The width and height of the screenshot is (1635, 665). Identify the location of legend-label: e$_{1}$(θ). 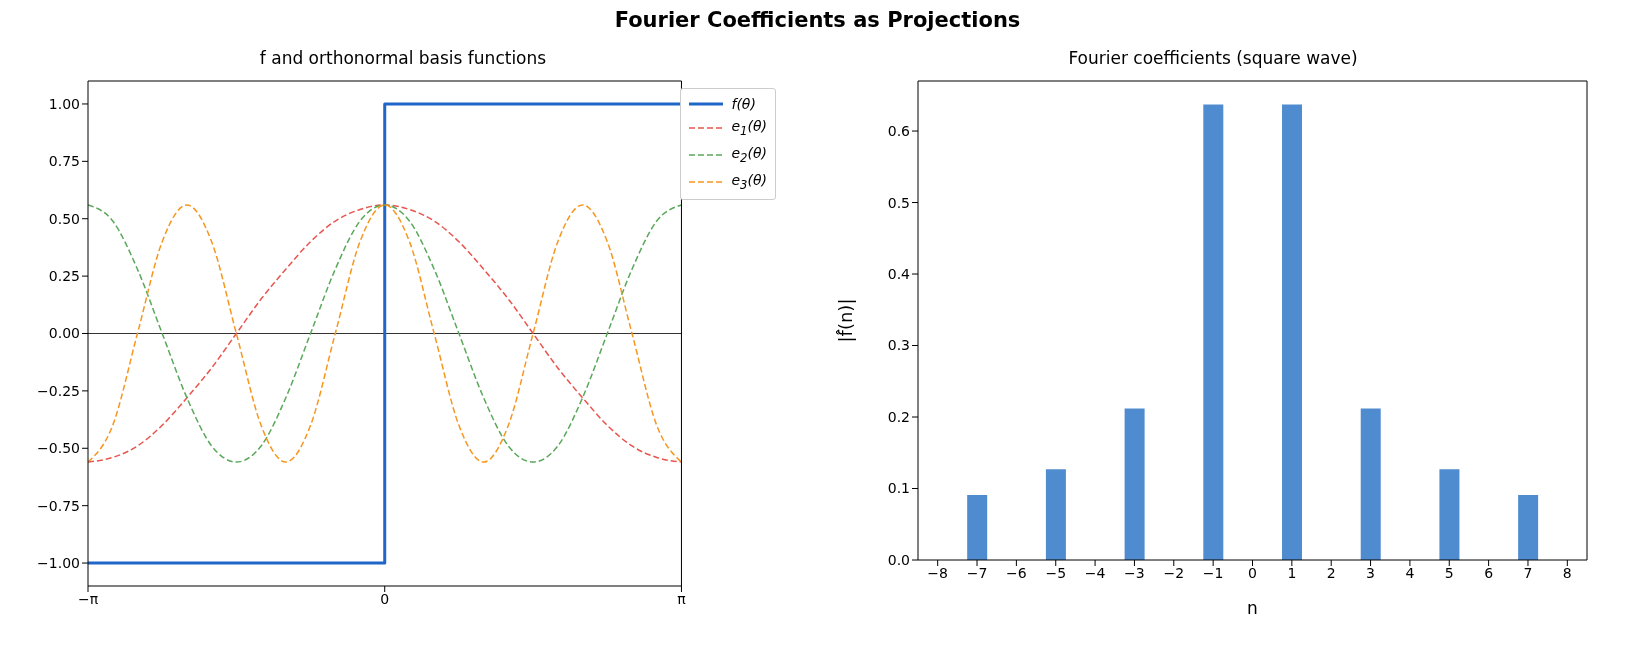
(749, 128).